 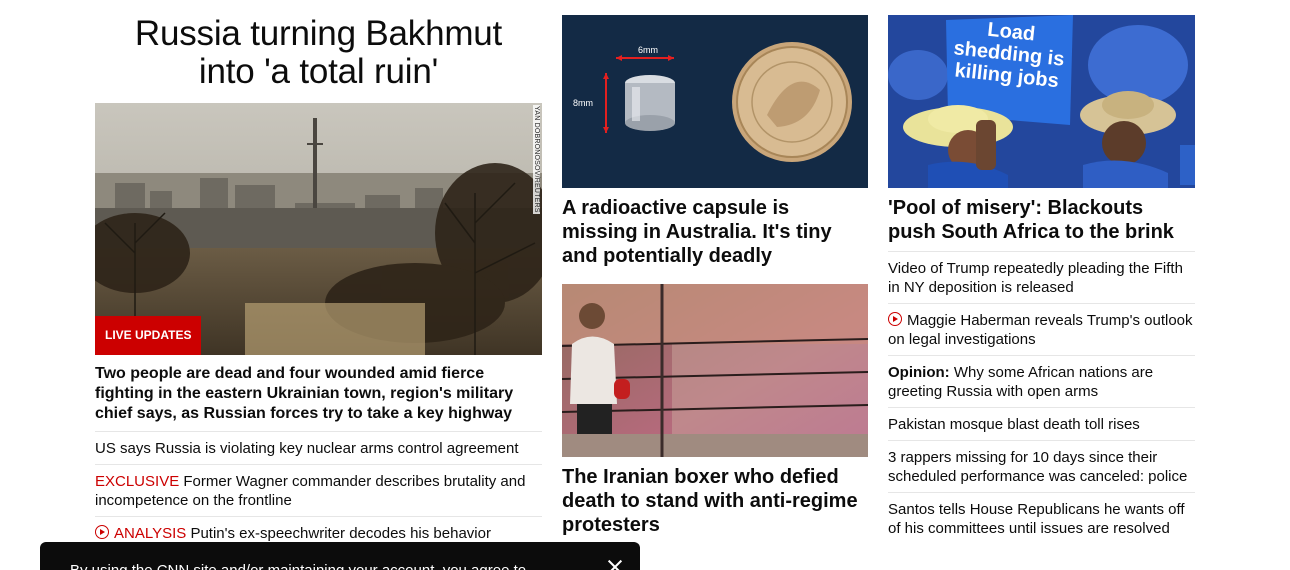 I want to click on lead-headline-line-2: into 'a total ruin', so click(x=318, y=72).